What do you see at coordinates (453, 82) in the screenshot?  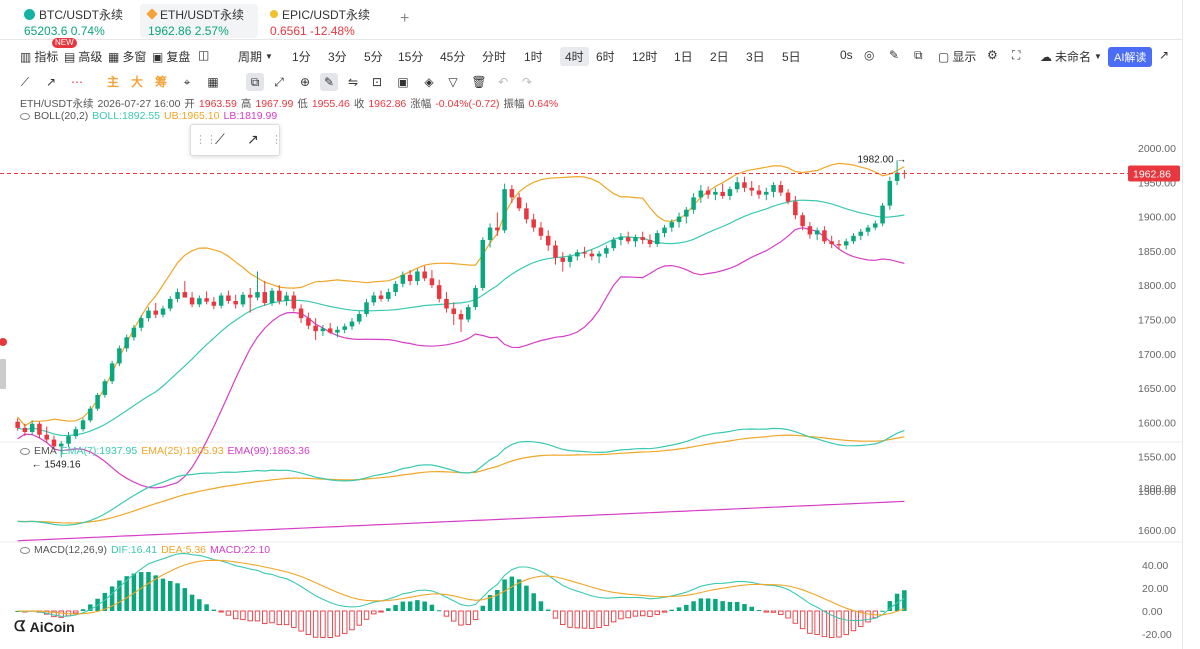 I see `filter-icon: ▽` at bounding box center [453, 82].